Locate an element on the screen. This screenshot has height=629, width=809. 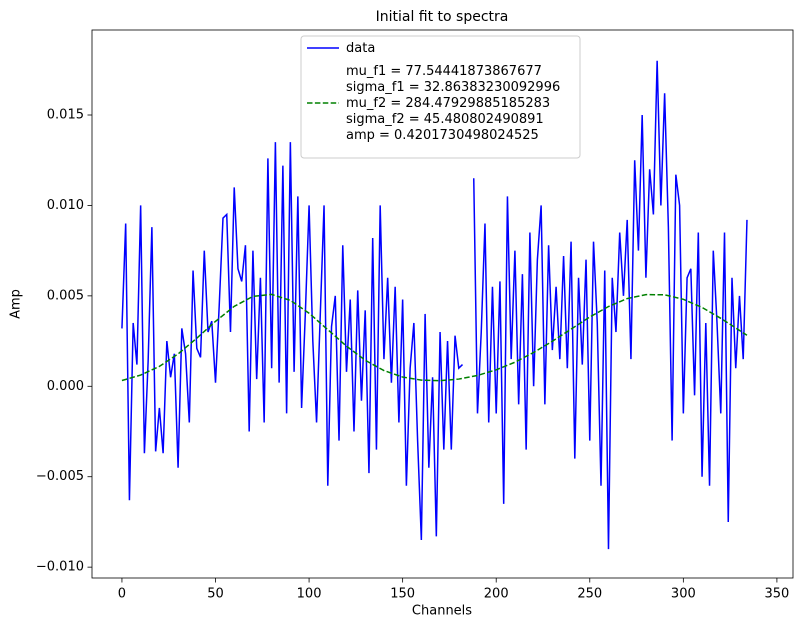
y-tick-label: 0.000 is located at coordinates (65, 386).